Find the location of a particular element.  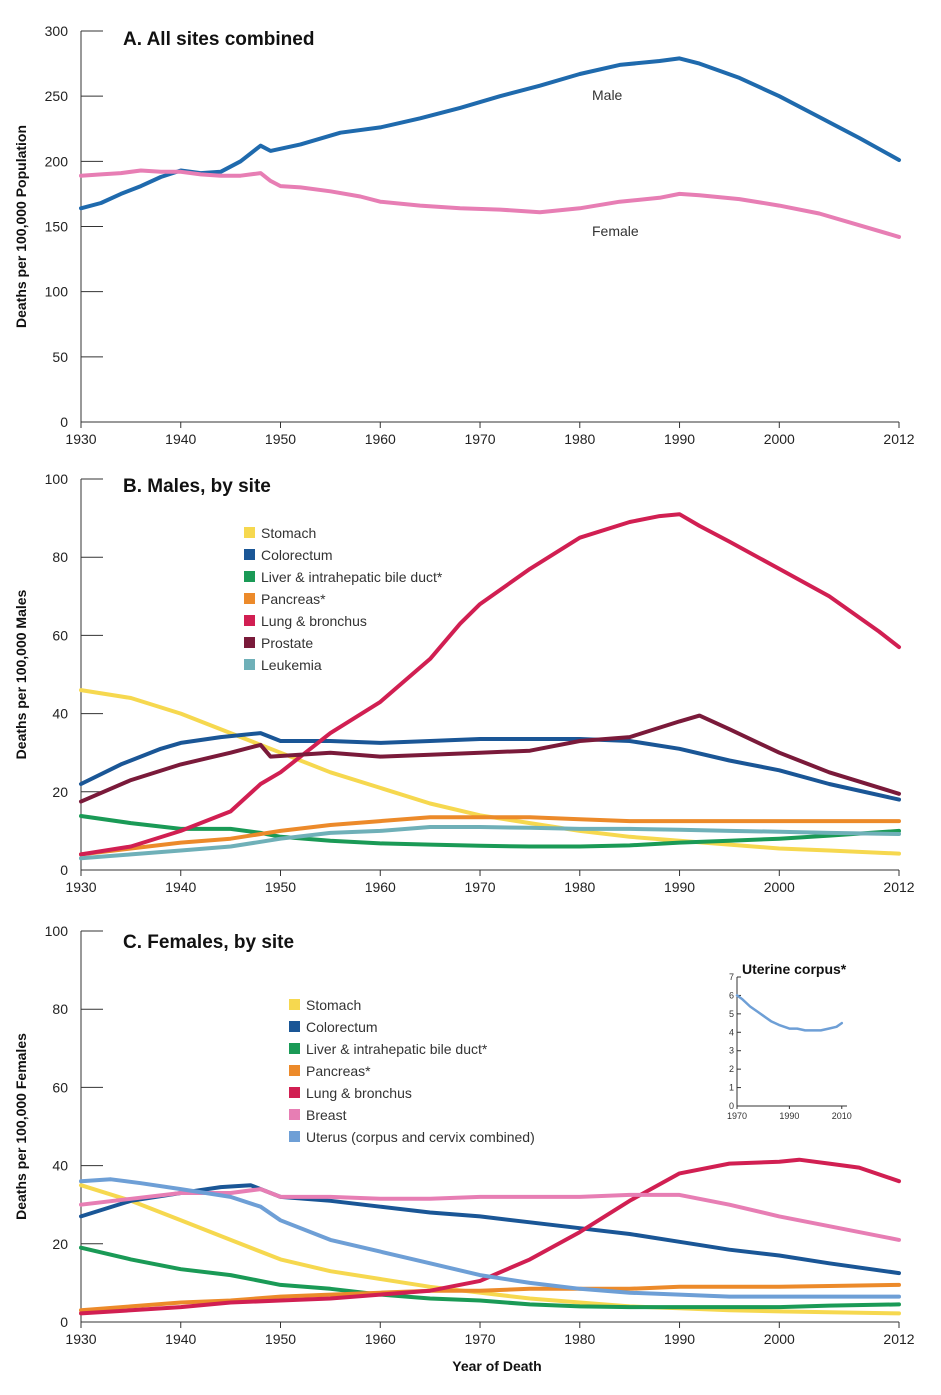

y-tick-label: 300 is located at coordinates (57, 31).